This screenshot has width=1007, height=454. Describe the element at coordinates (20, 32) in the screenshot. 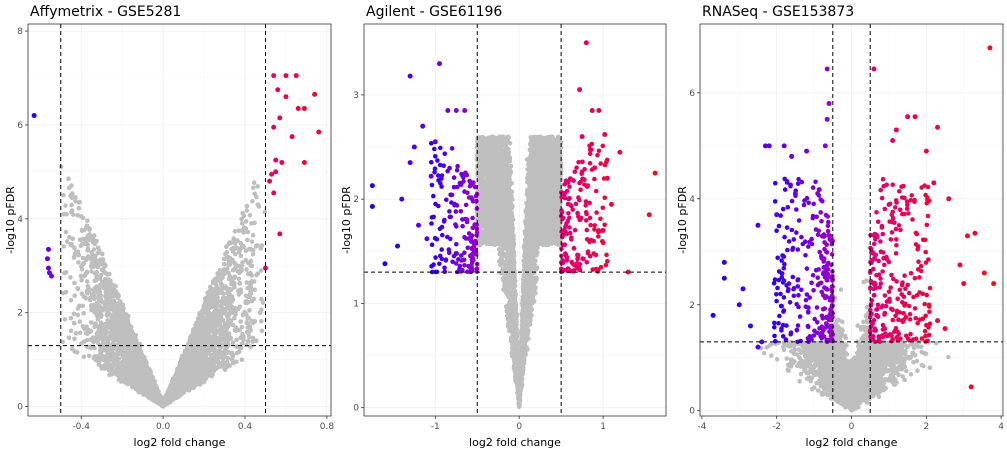

I see `y-tick-label: 8` at that location.